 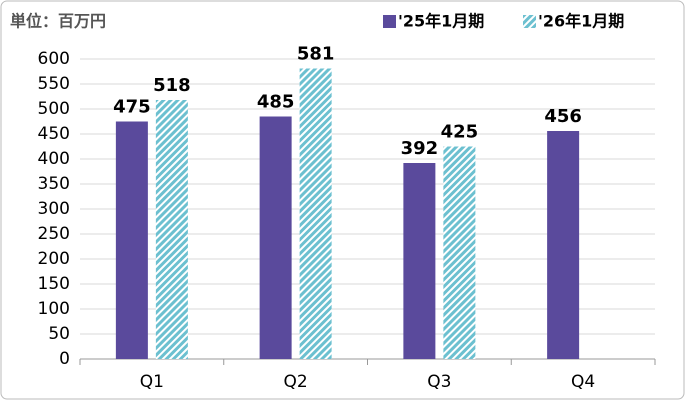 I want to click on y-tick-label: 350, so click(x=54, y=184).